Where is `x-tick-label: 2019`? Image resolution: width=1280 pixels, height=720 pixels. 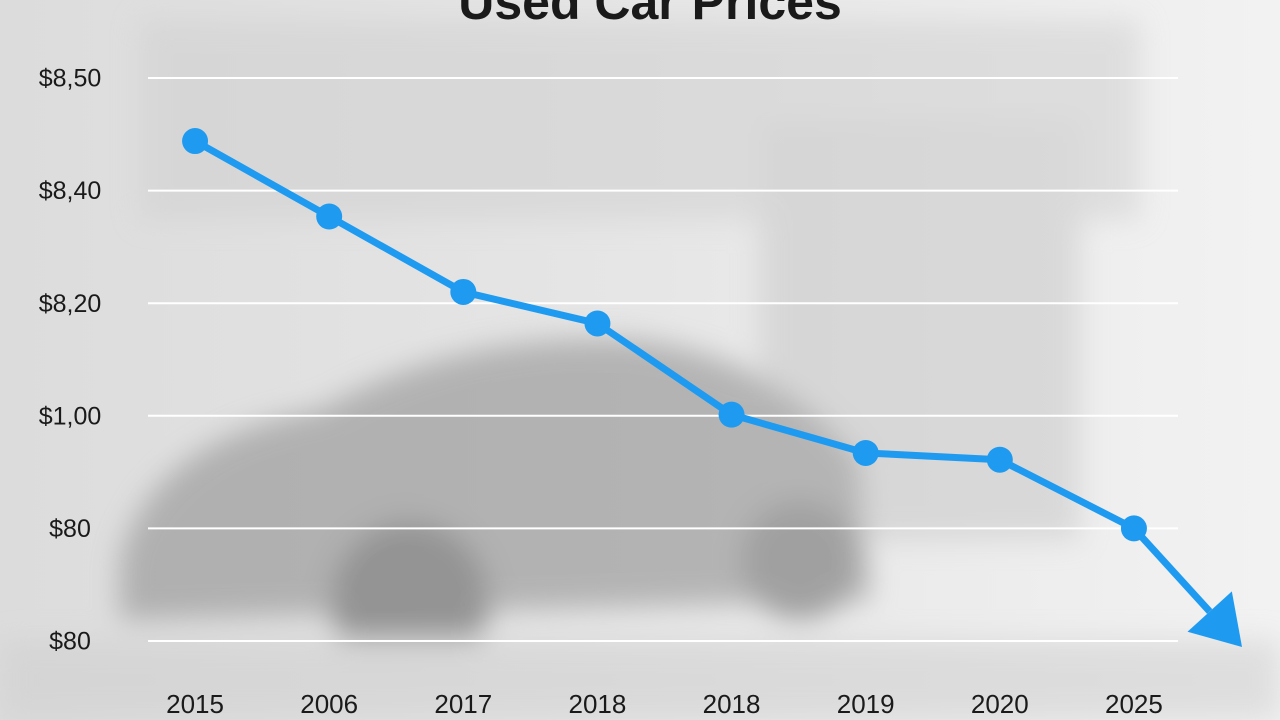 x-tick-label: 2019 is located at coordinates (866, 704).